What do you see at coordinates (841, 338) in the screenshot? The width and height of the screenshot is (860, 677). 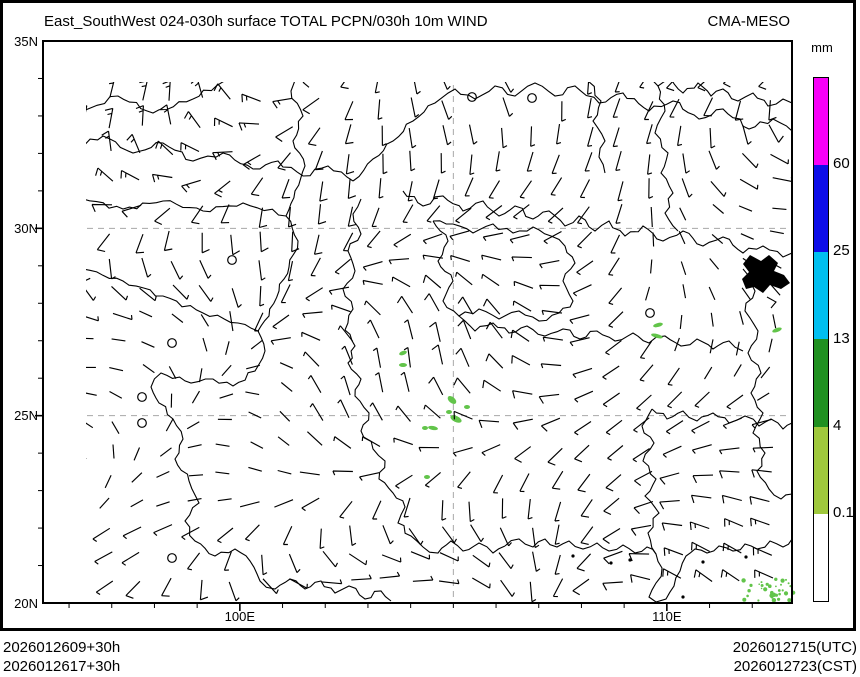 I see `colorbar-tick-label: 13` at bounding box center [841, 338].